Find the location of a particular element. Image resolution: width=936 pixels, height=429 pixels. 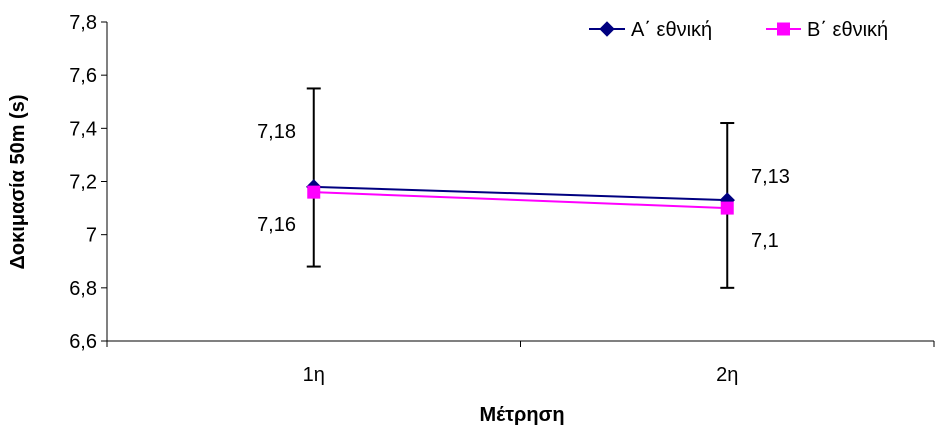

data-label: 7,18 is located at coordinates (276, 132).